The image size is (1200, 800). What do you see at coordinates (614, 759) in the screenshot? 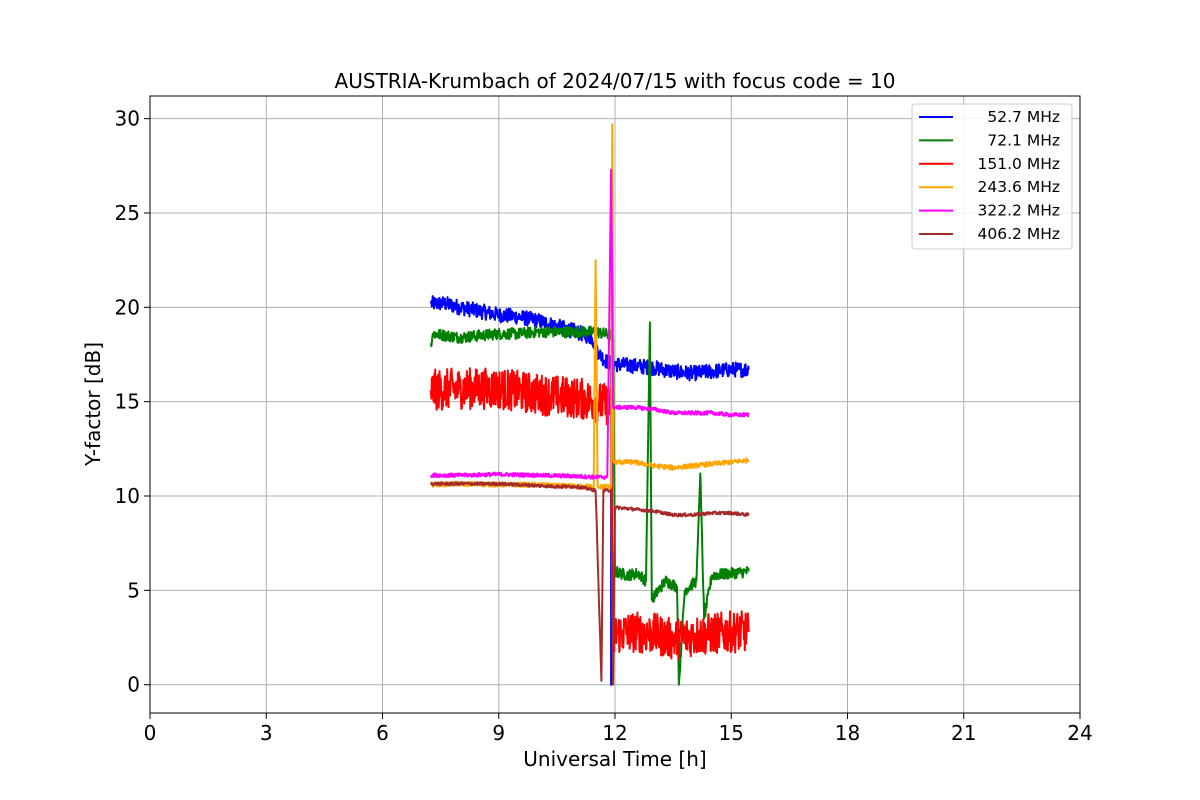
I see `x-axis-label: Universal Time [h]` at bounding box center [614, 759].